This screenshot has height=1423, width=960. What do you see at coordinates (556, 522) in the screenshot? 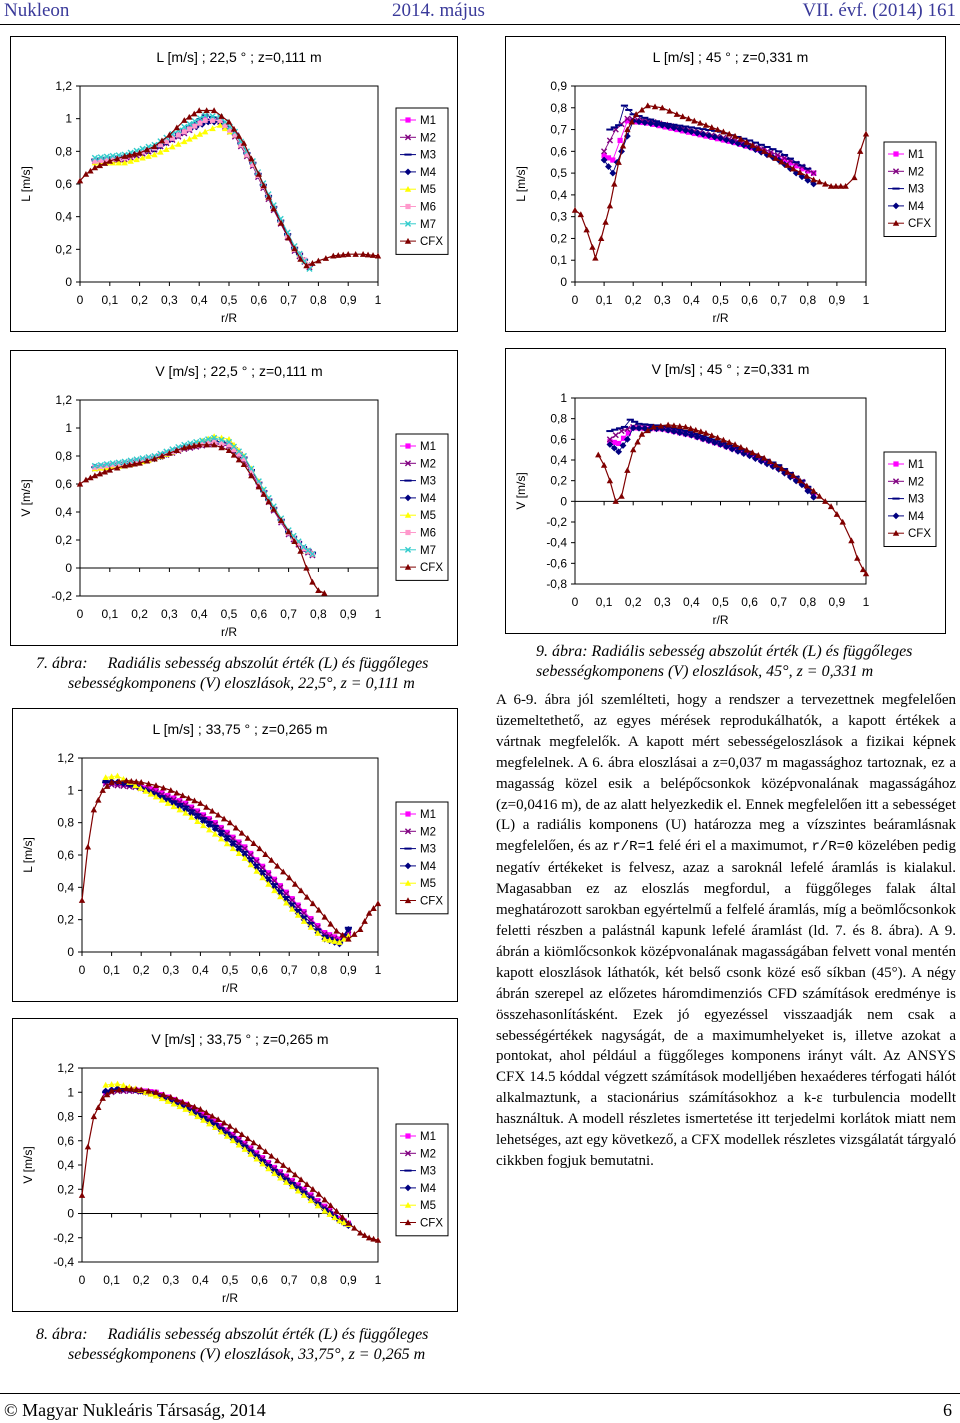
I see `y-tick-label: -0,2` at bounding box center [556, 522].